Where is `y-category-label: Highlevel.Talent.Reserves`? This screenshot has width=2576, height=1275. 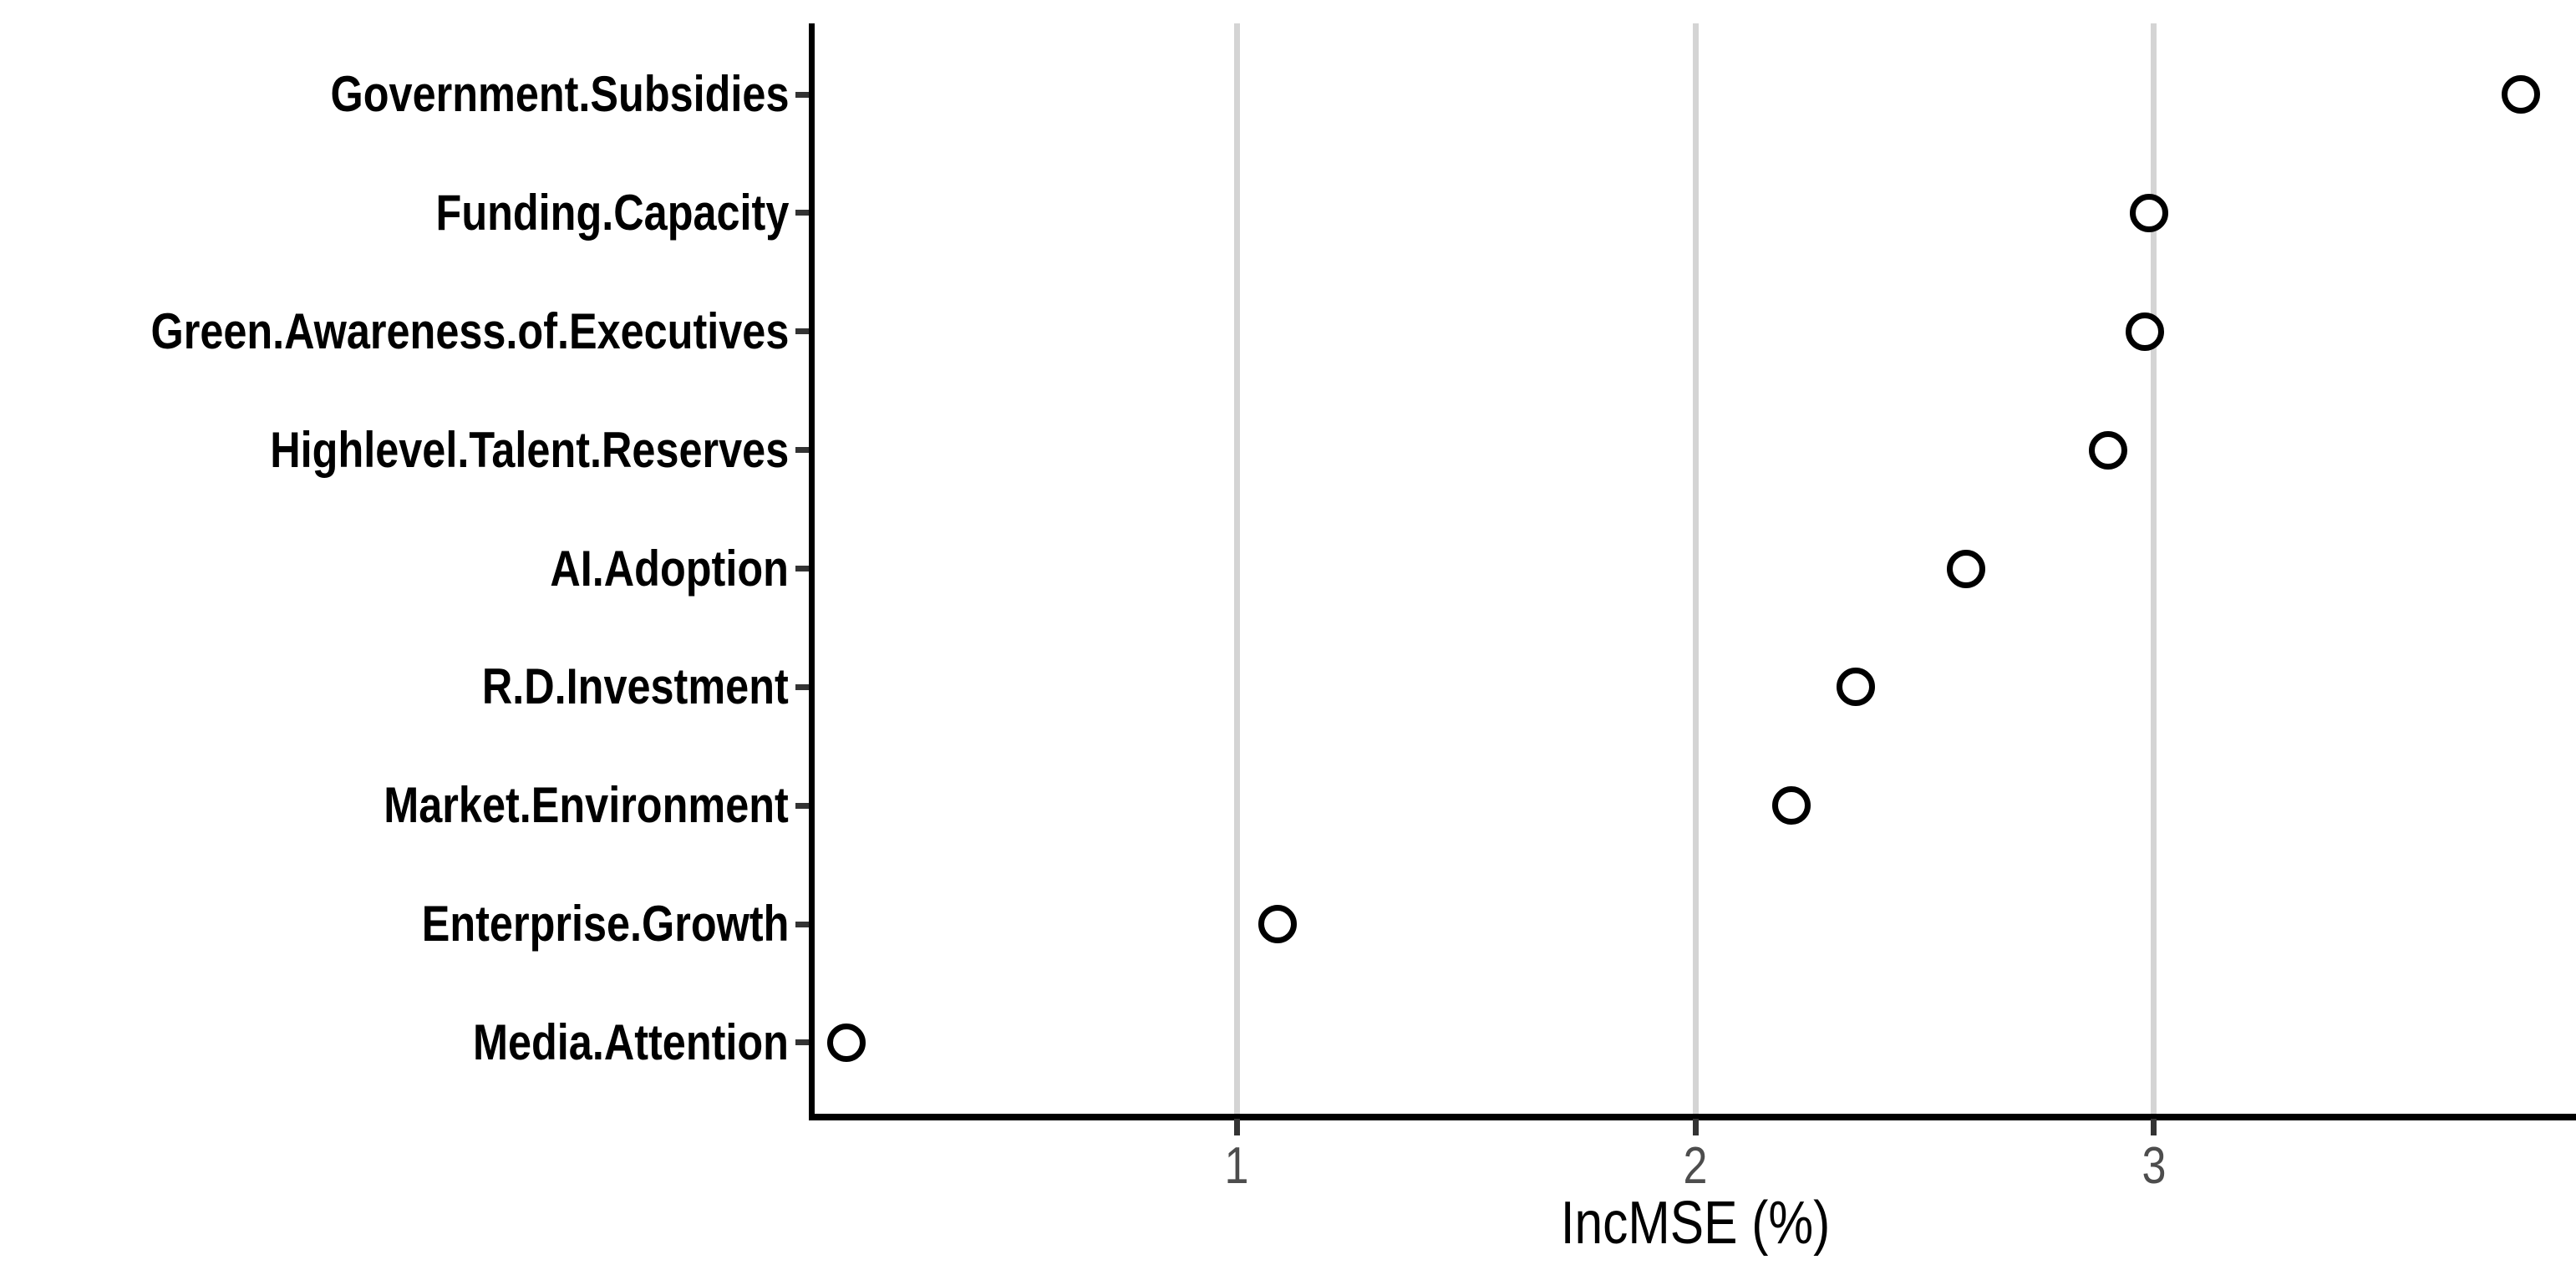
y-category-label: Highlevel.Talent.Reserves is located at coordinates (529, 449).